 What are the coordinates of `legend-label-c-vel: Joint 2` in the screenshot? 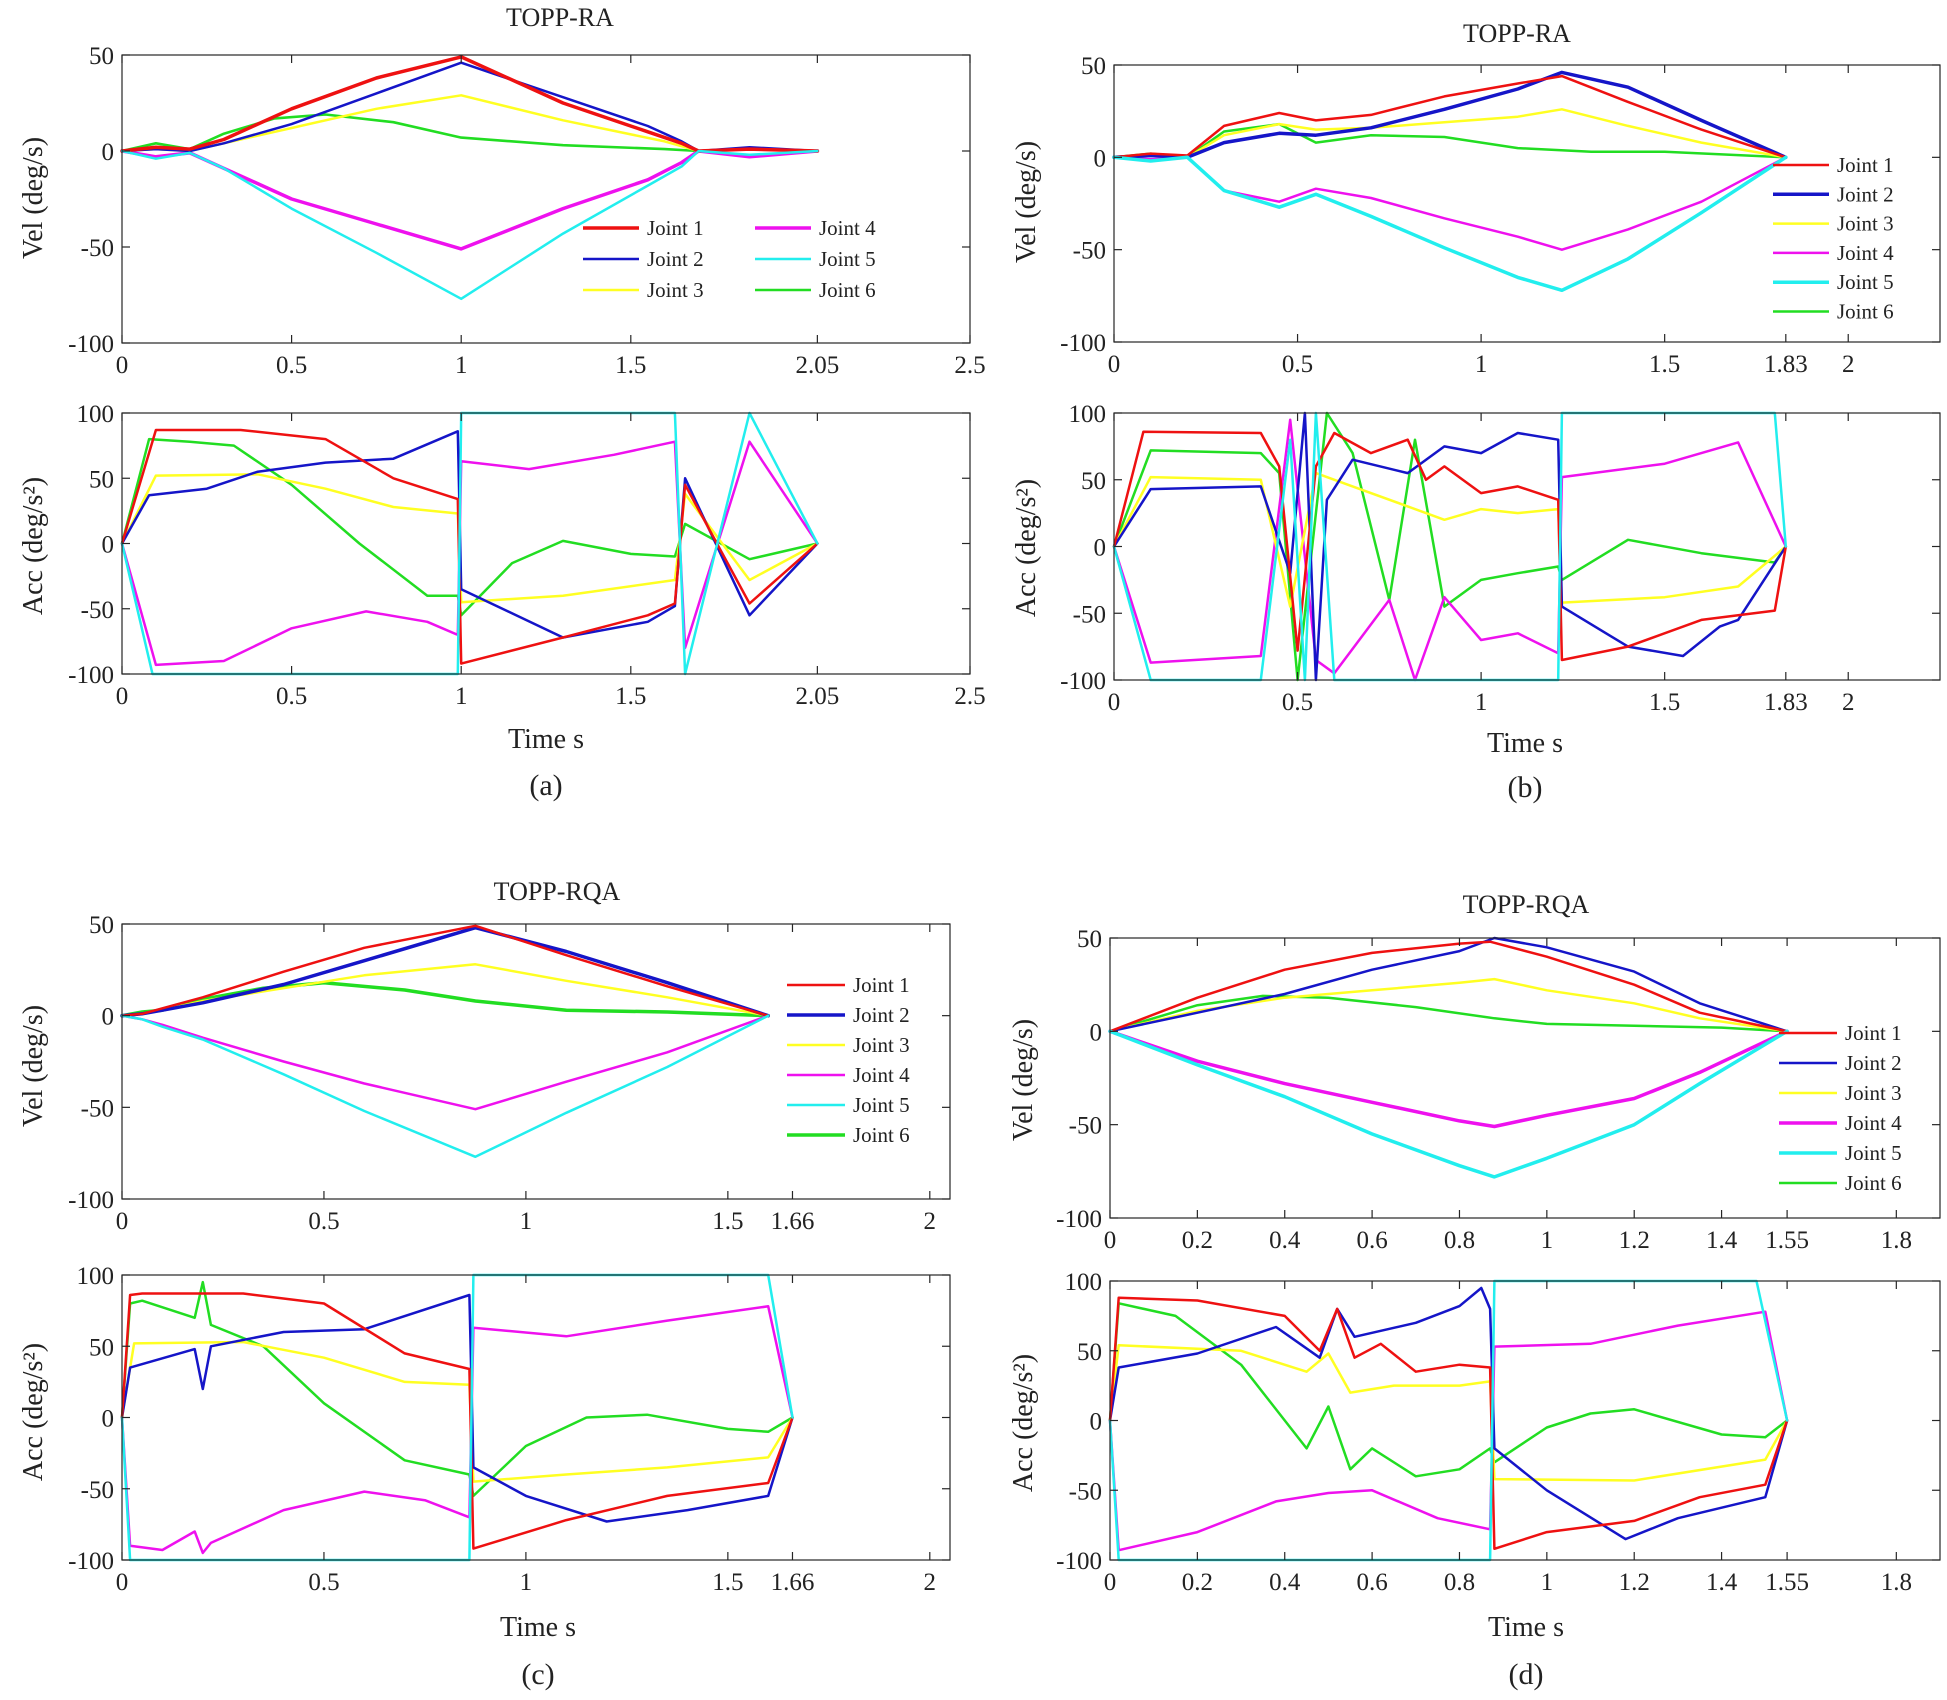 It's located at (881, 1015).